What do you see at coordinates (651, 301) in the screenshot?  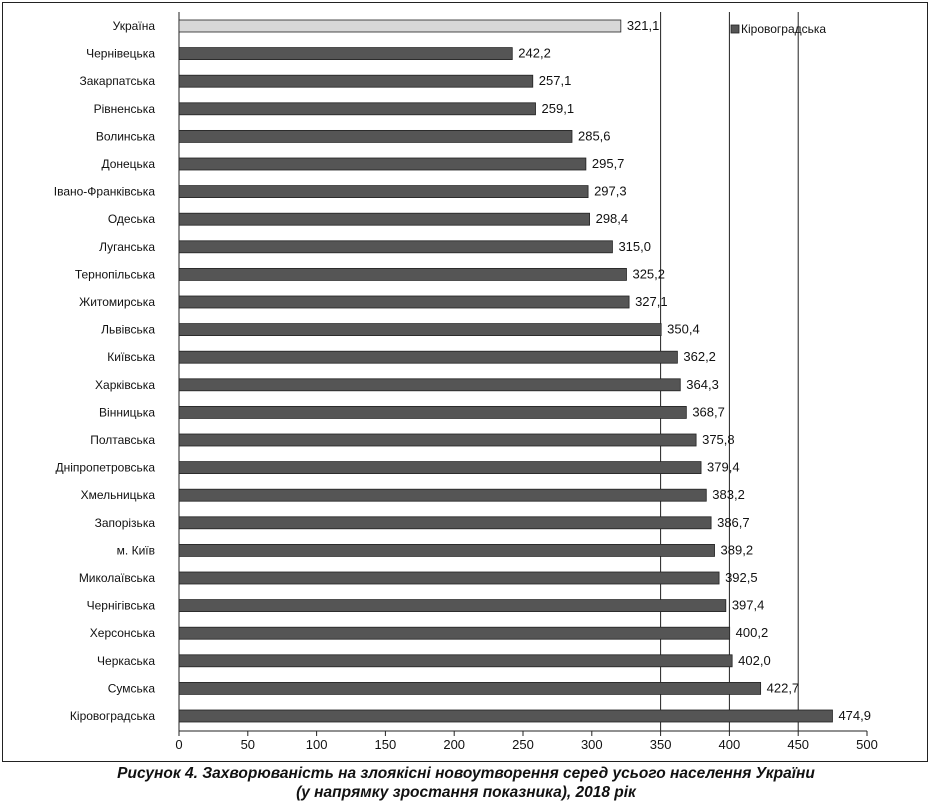 I see `value-label: 327,1` at bounding box center [651, 301].